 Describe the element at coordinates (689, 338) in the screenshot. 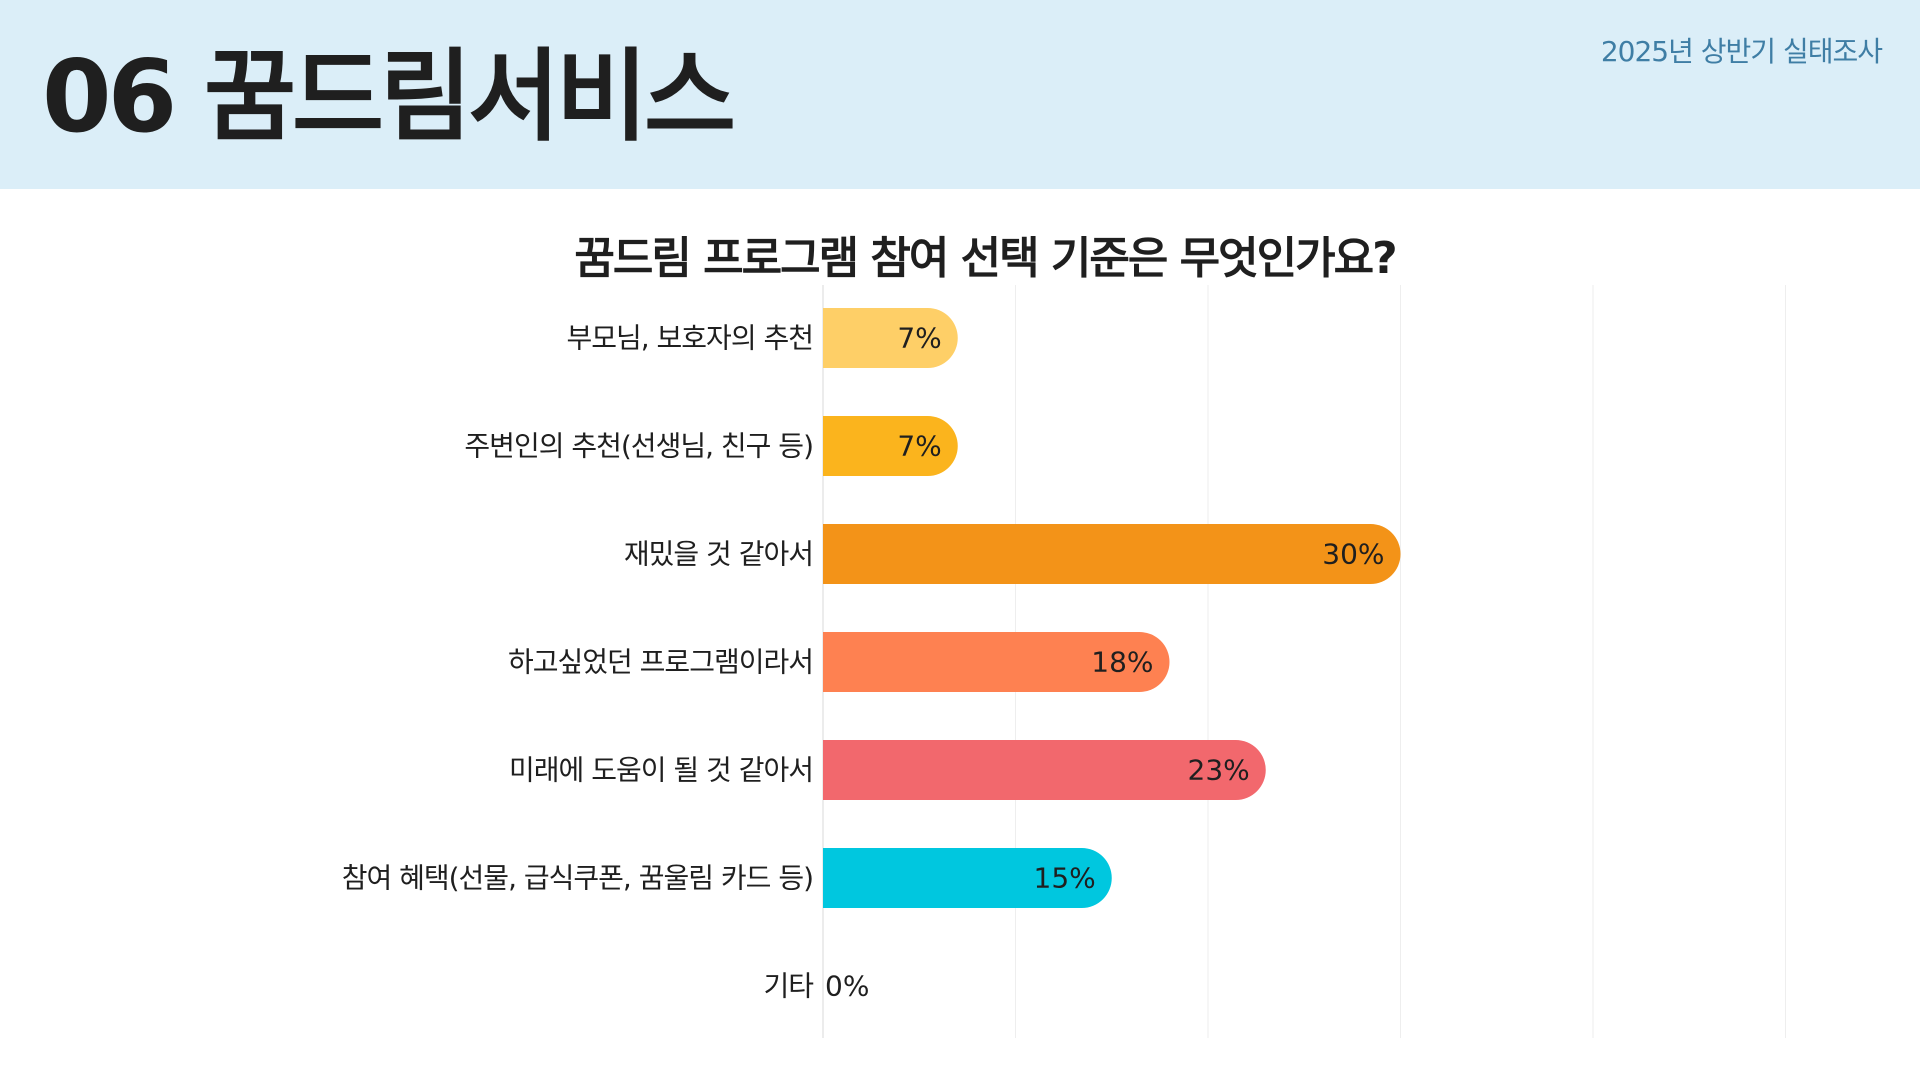

I see `category-label: 부모님, 보호자의 추천` at that location.